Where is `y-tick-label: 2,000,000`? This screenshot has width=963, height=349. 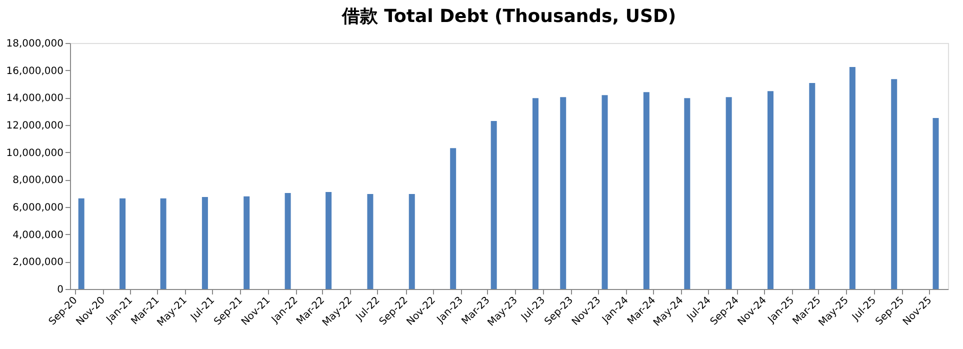 y-tick-label: 2,000,000 is located at coordinates (38, 262).